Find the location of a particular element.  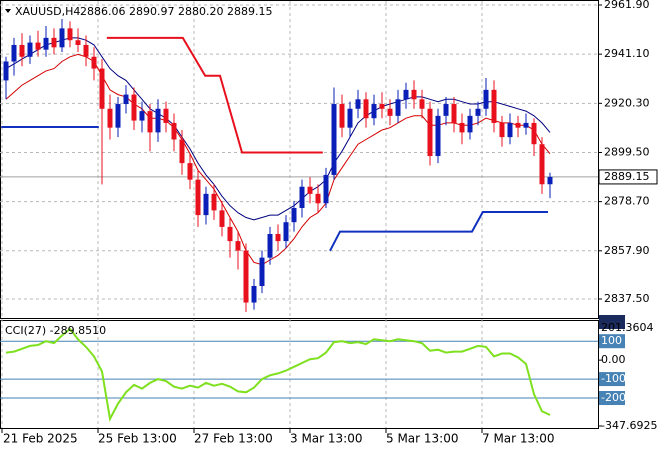

cci-label: CCI(27) -289.8510 is located at coordinates (55, 330).